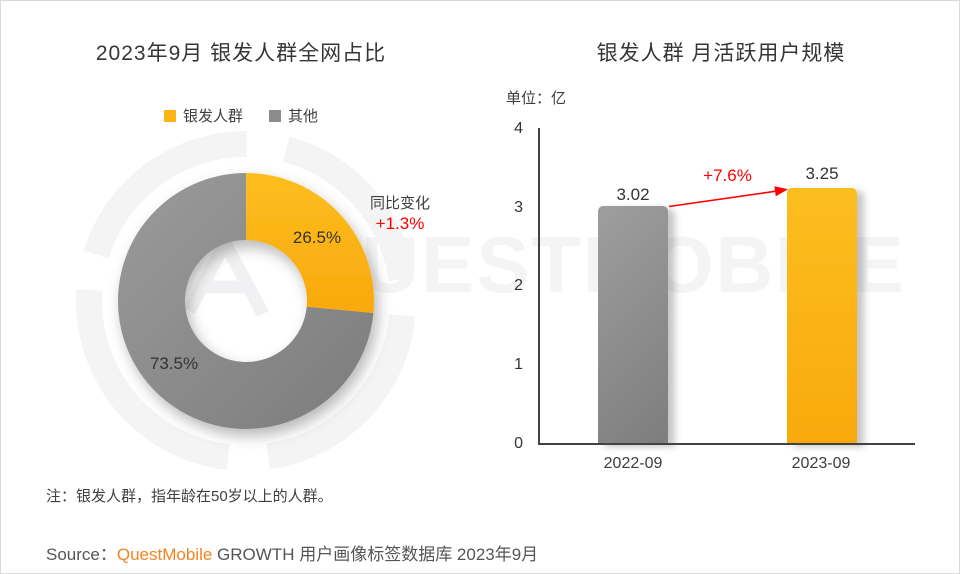  Describe the element at coordinates (399, 203) in the screenshot. I see `yoy-change-label: 同比变化` at that location.